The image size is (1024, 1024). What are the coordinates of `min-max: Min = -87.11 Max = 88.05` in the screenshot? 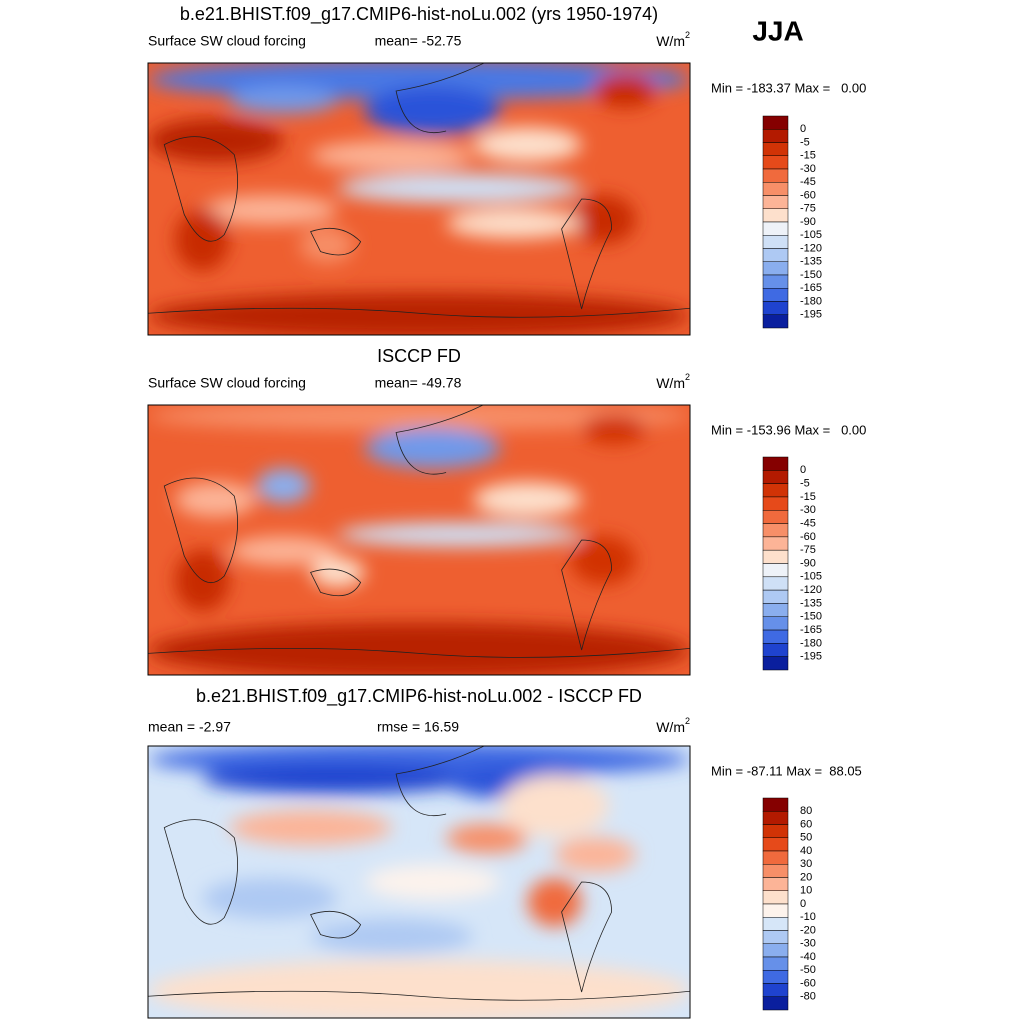 It's located at (786, 770).